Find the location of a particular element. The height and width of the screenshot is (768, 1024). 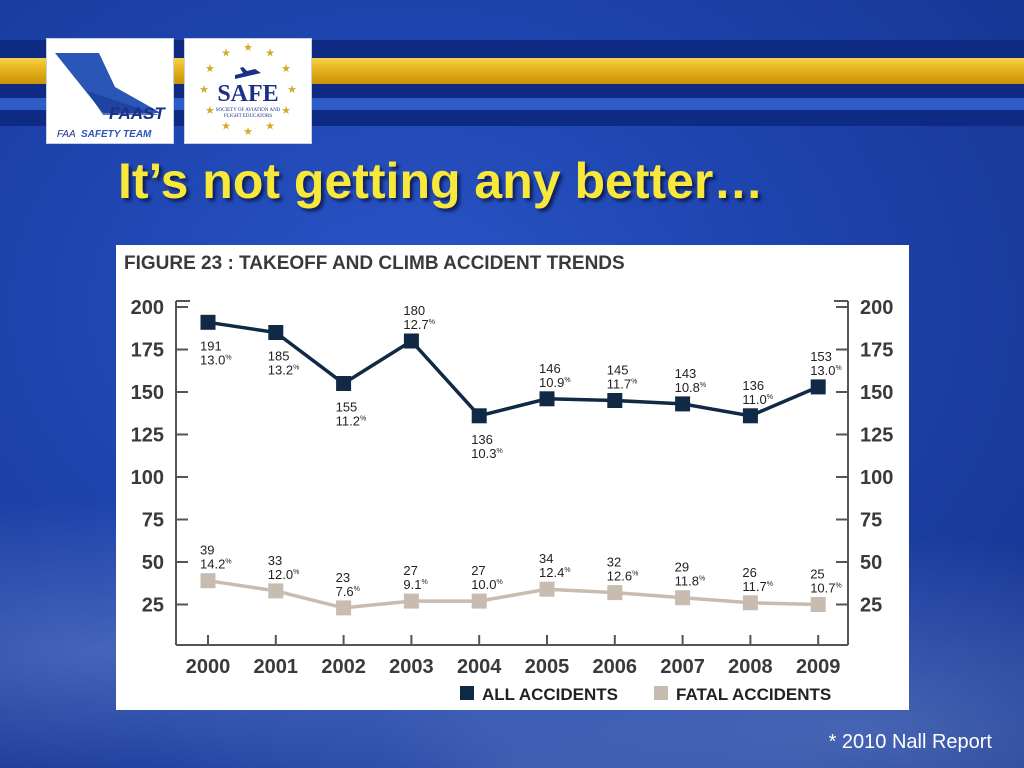

y-tick-label-left: 100 is located at coordinates (147, 478).